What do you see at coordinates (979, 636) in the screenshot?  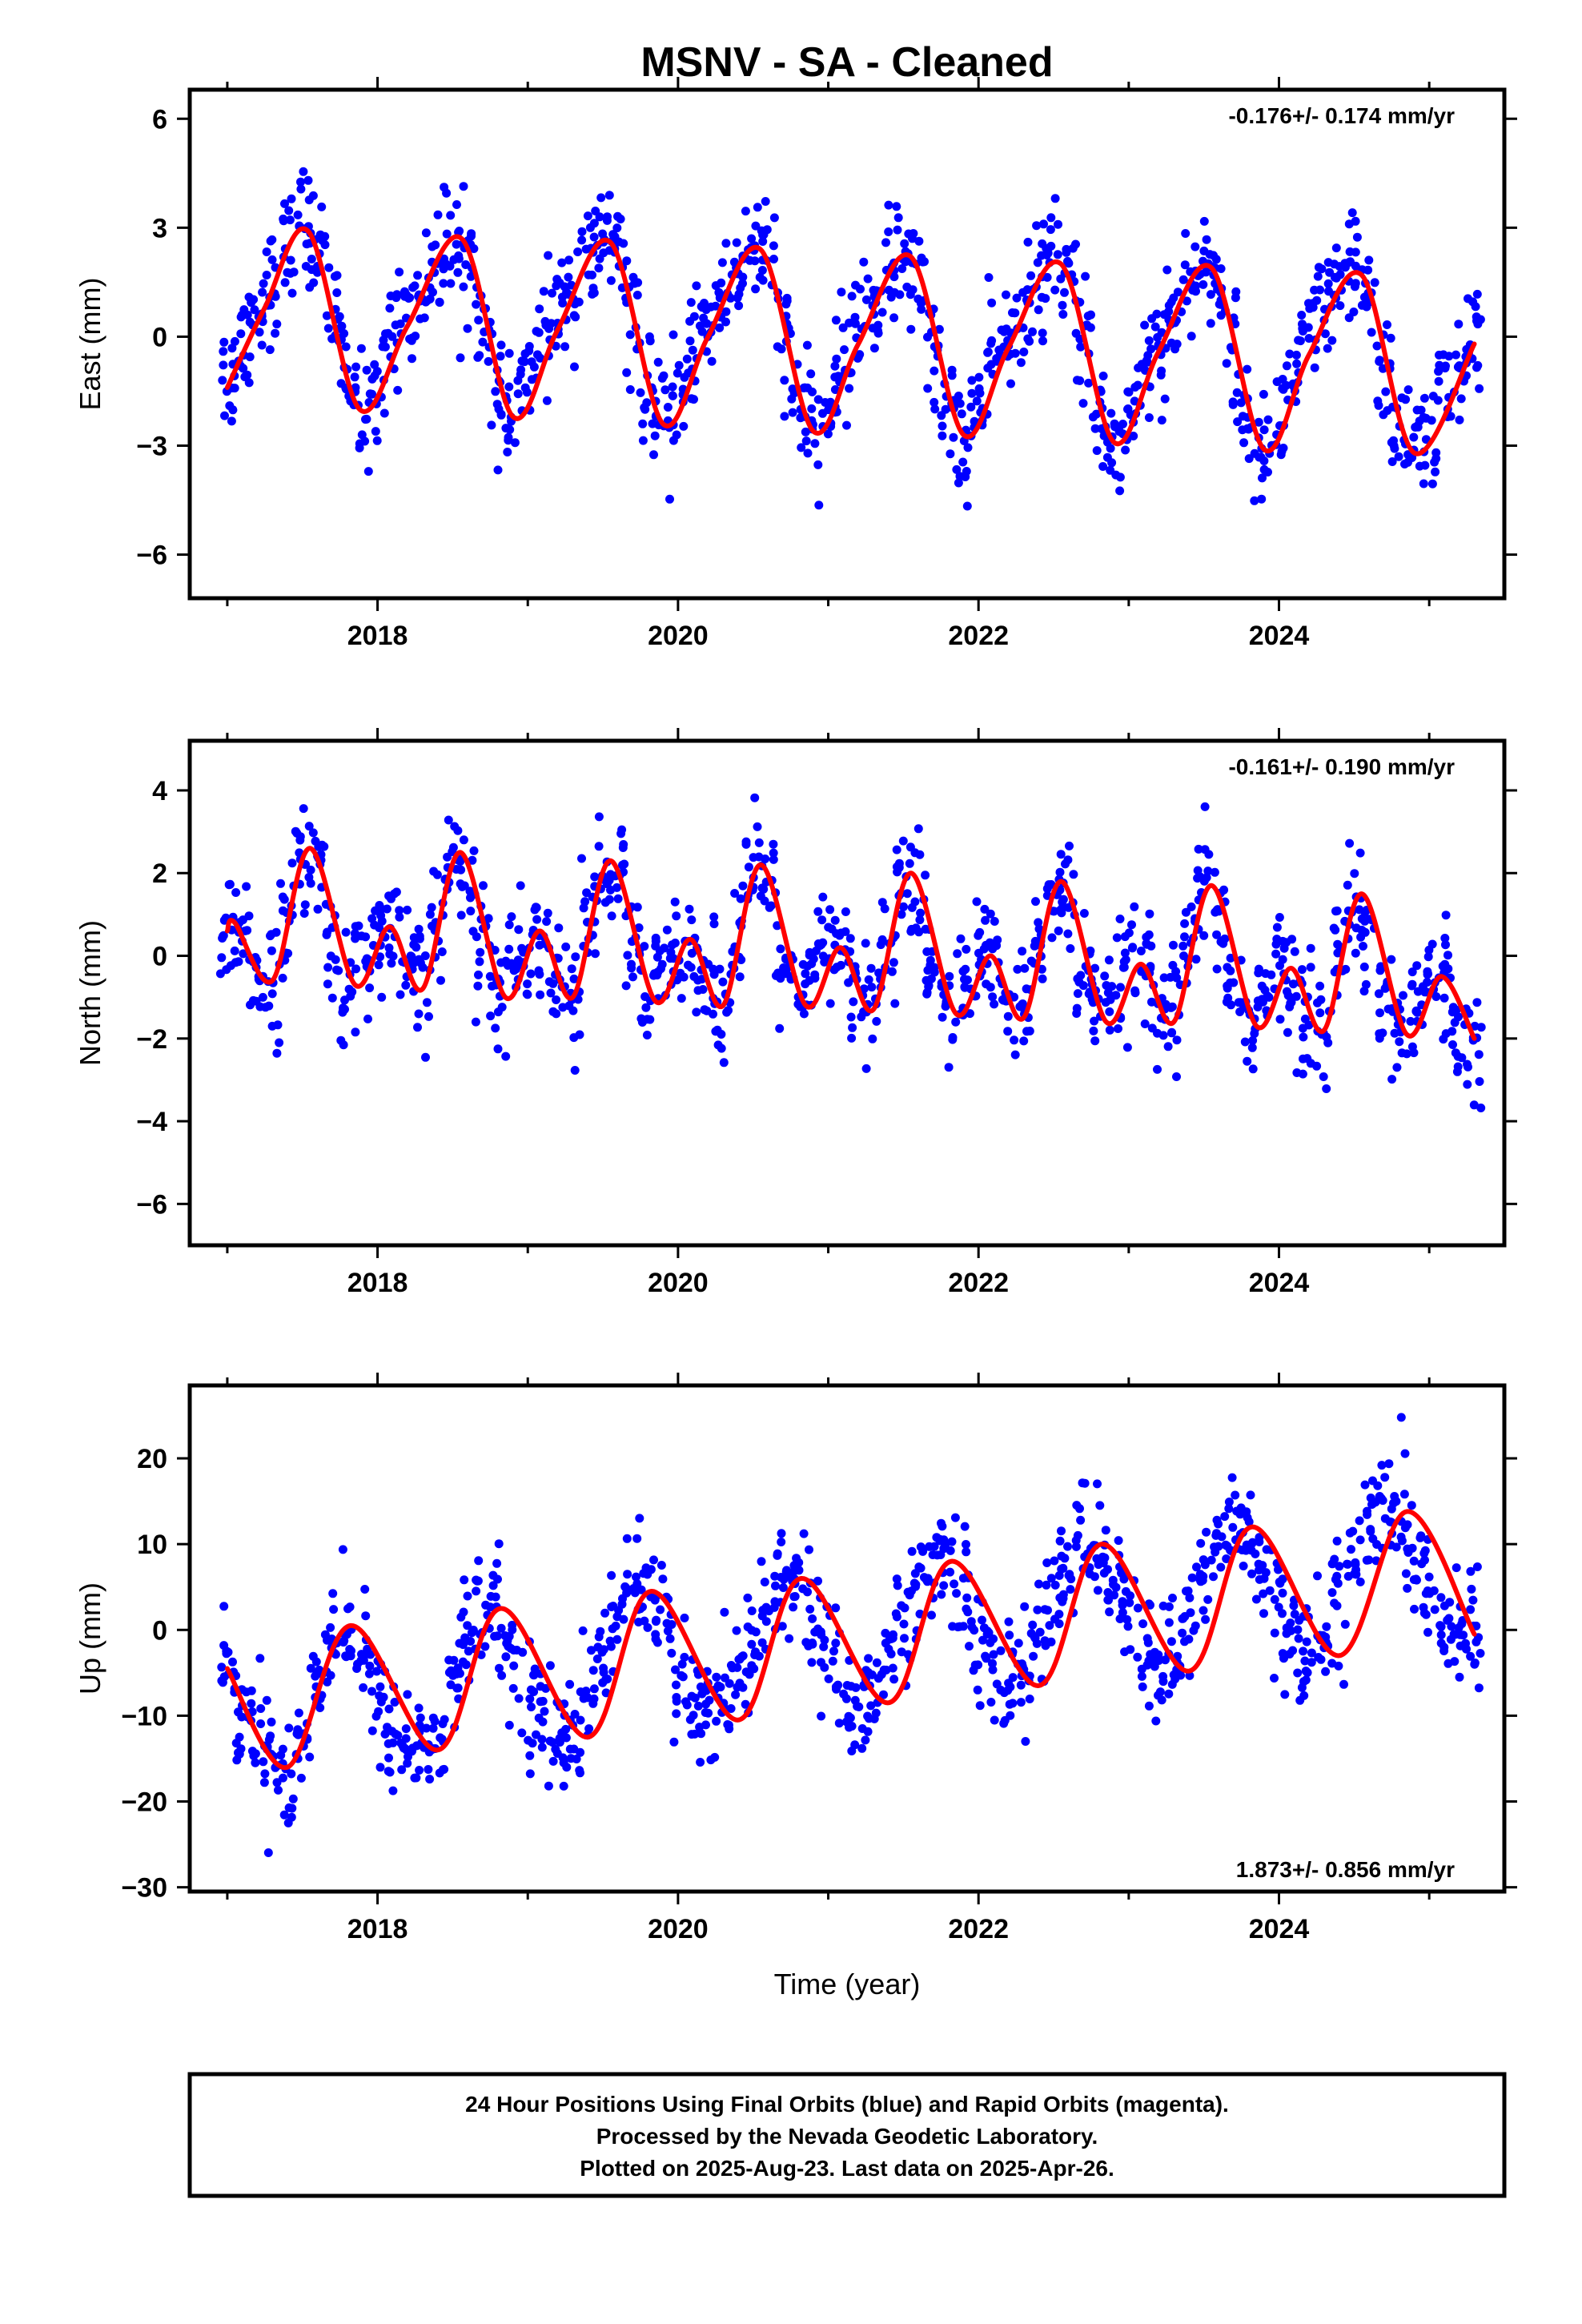 I see `x-tick-label: 2022` at bounding box center [979, 636].